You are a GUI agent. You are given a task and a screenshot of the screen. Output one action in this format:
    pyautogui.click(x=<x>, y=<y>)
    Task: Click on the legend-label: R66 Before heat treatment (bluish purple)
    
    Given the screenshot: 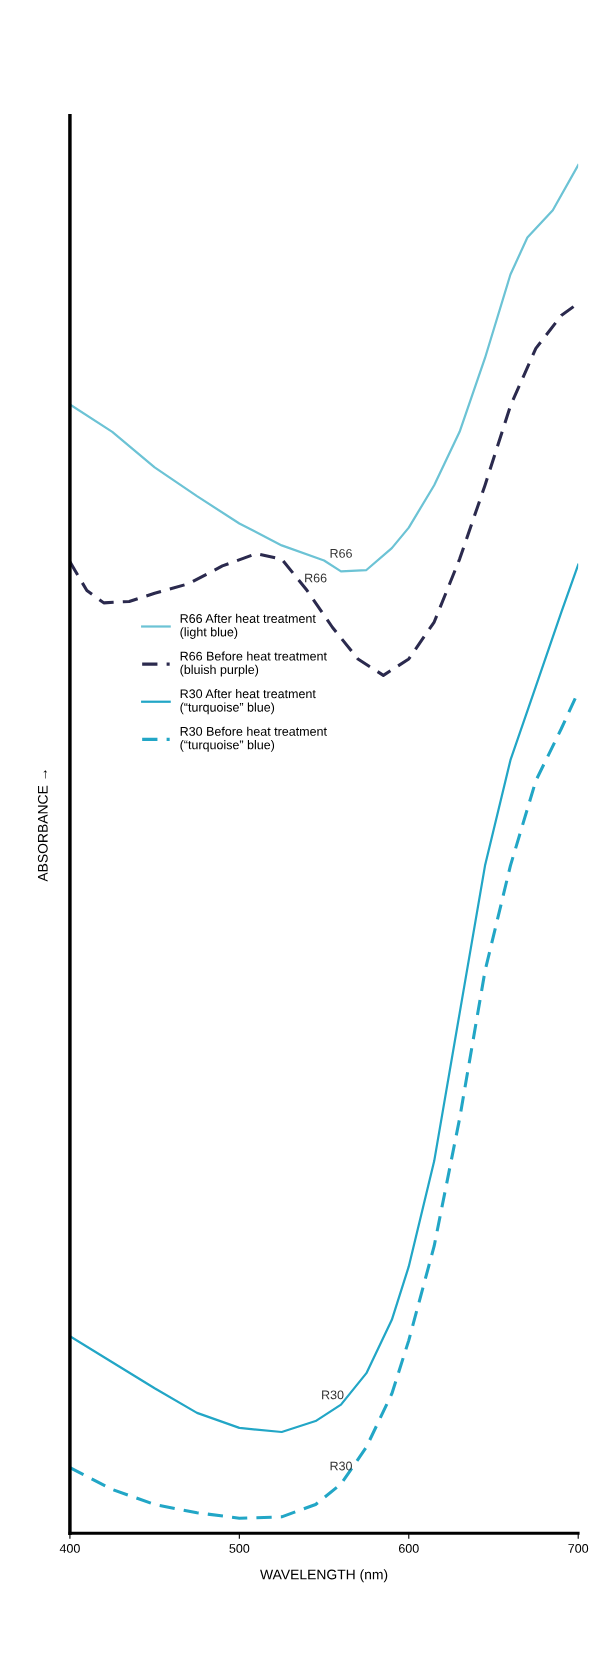 What is the action you would take?
    pyautogui.click(x=253, y=664)
    